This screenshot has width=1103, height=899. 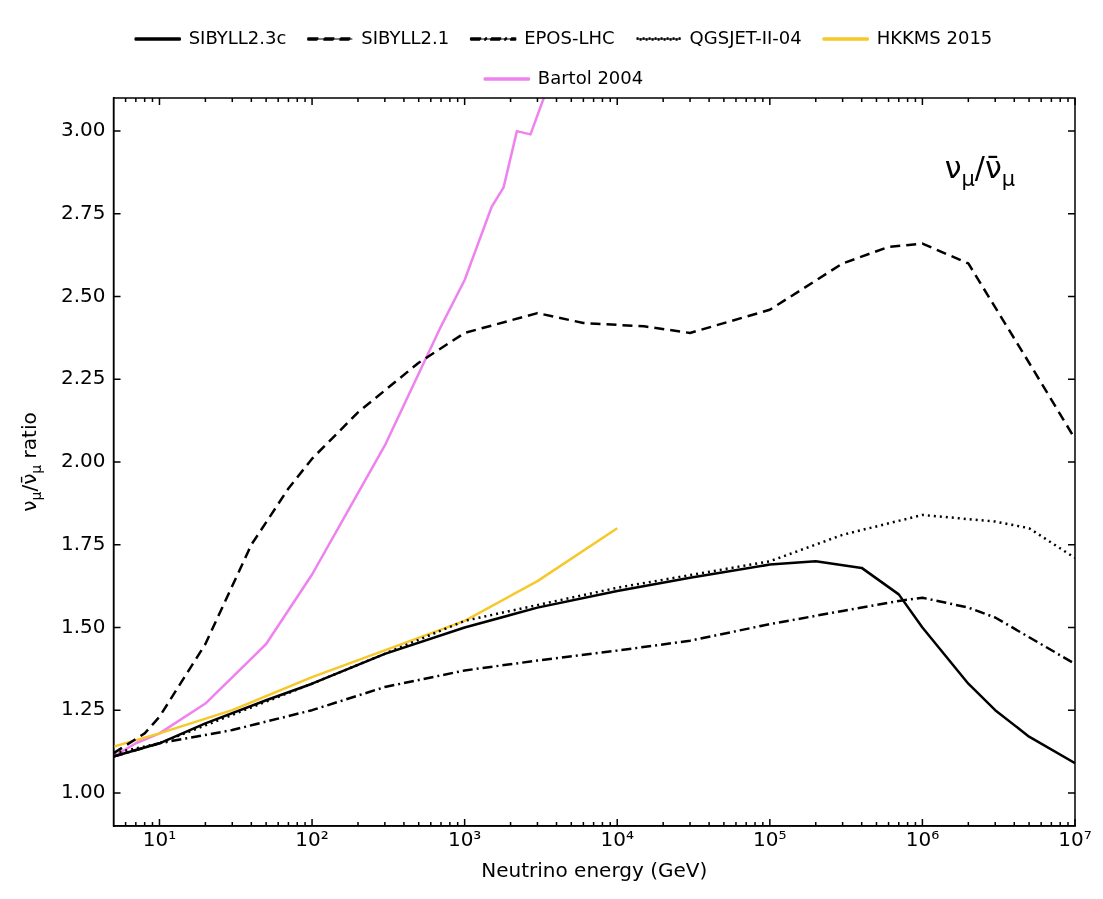 What do you see at coordinates (617, 839) in the screenshot?
I see `x-tick-label: 10⁴` at bounding box center [617, 839].